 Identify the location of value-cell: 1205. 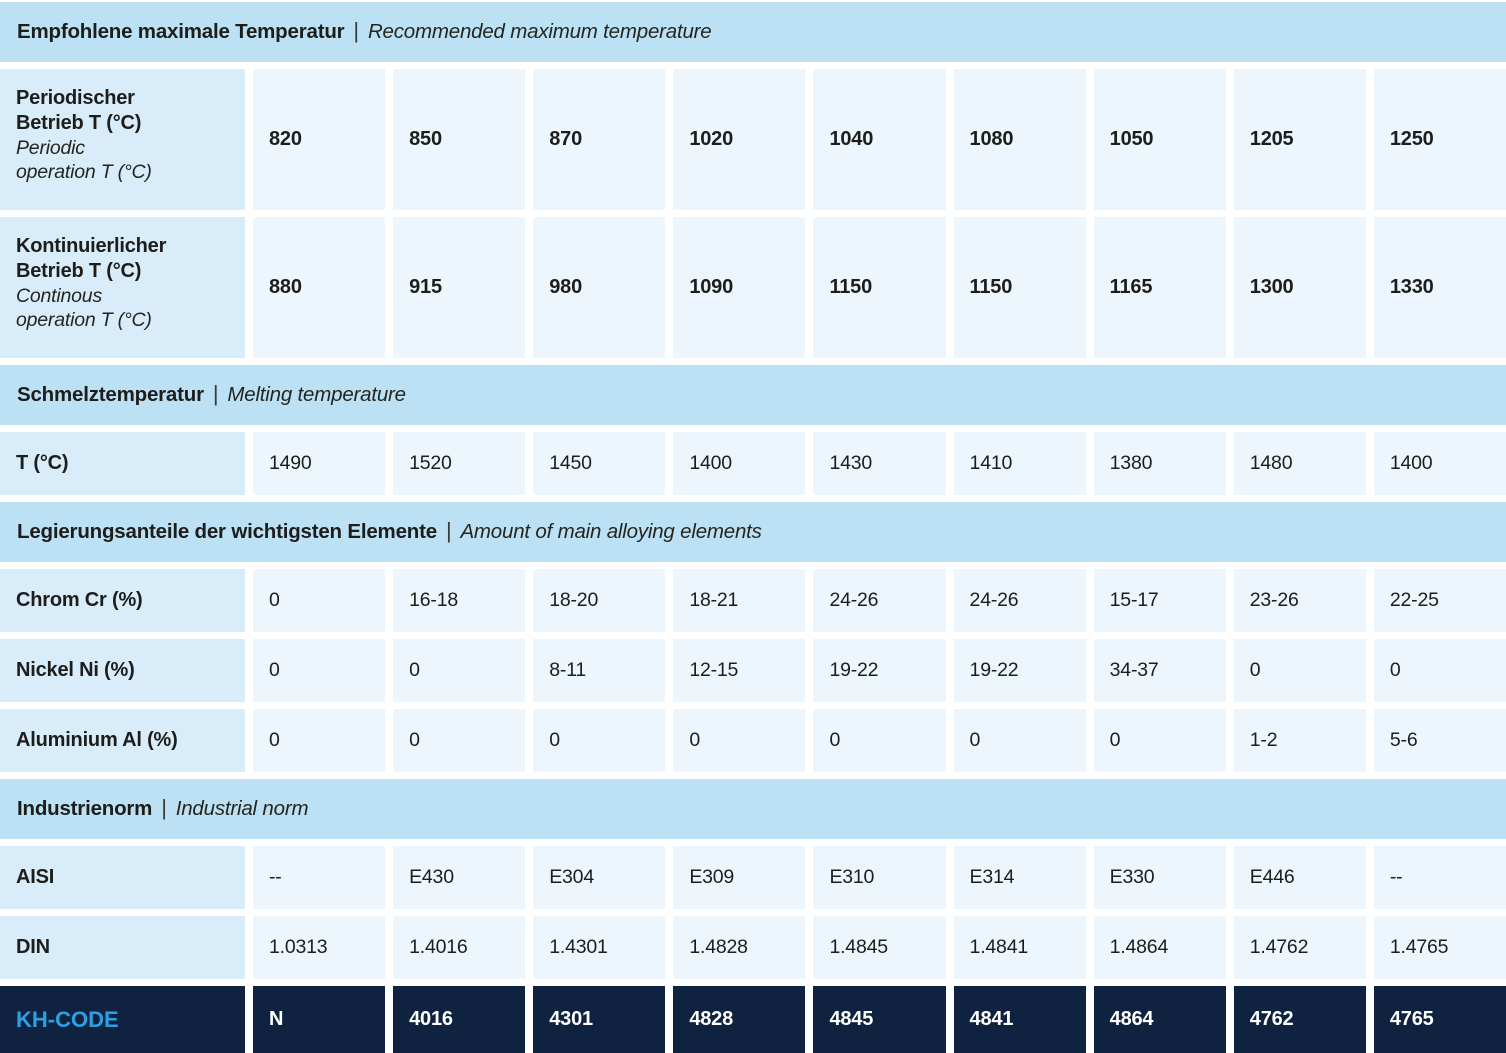
(1299, 139).